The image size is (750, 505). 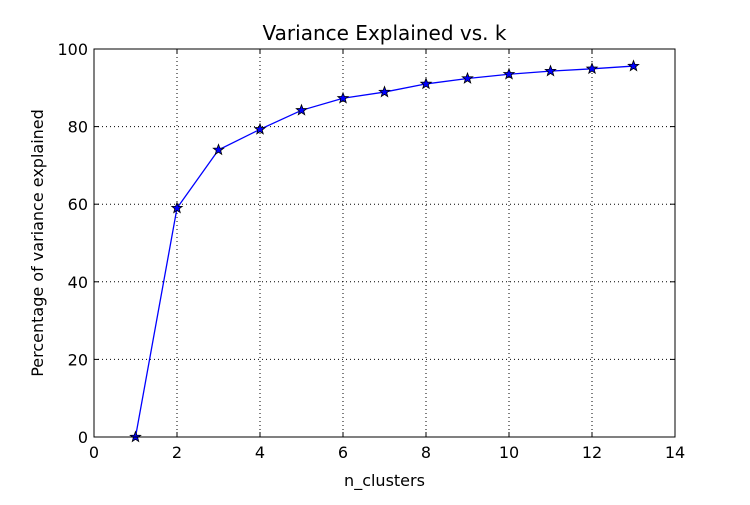 What do you see at coordinates (83, 437) in the screenshot?
I see `y-tick-label: 0` at bounding box center [83, 437].